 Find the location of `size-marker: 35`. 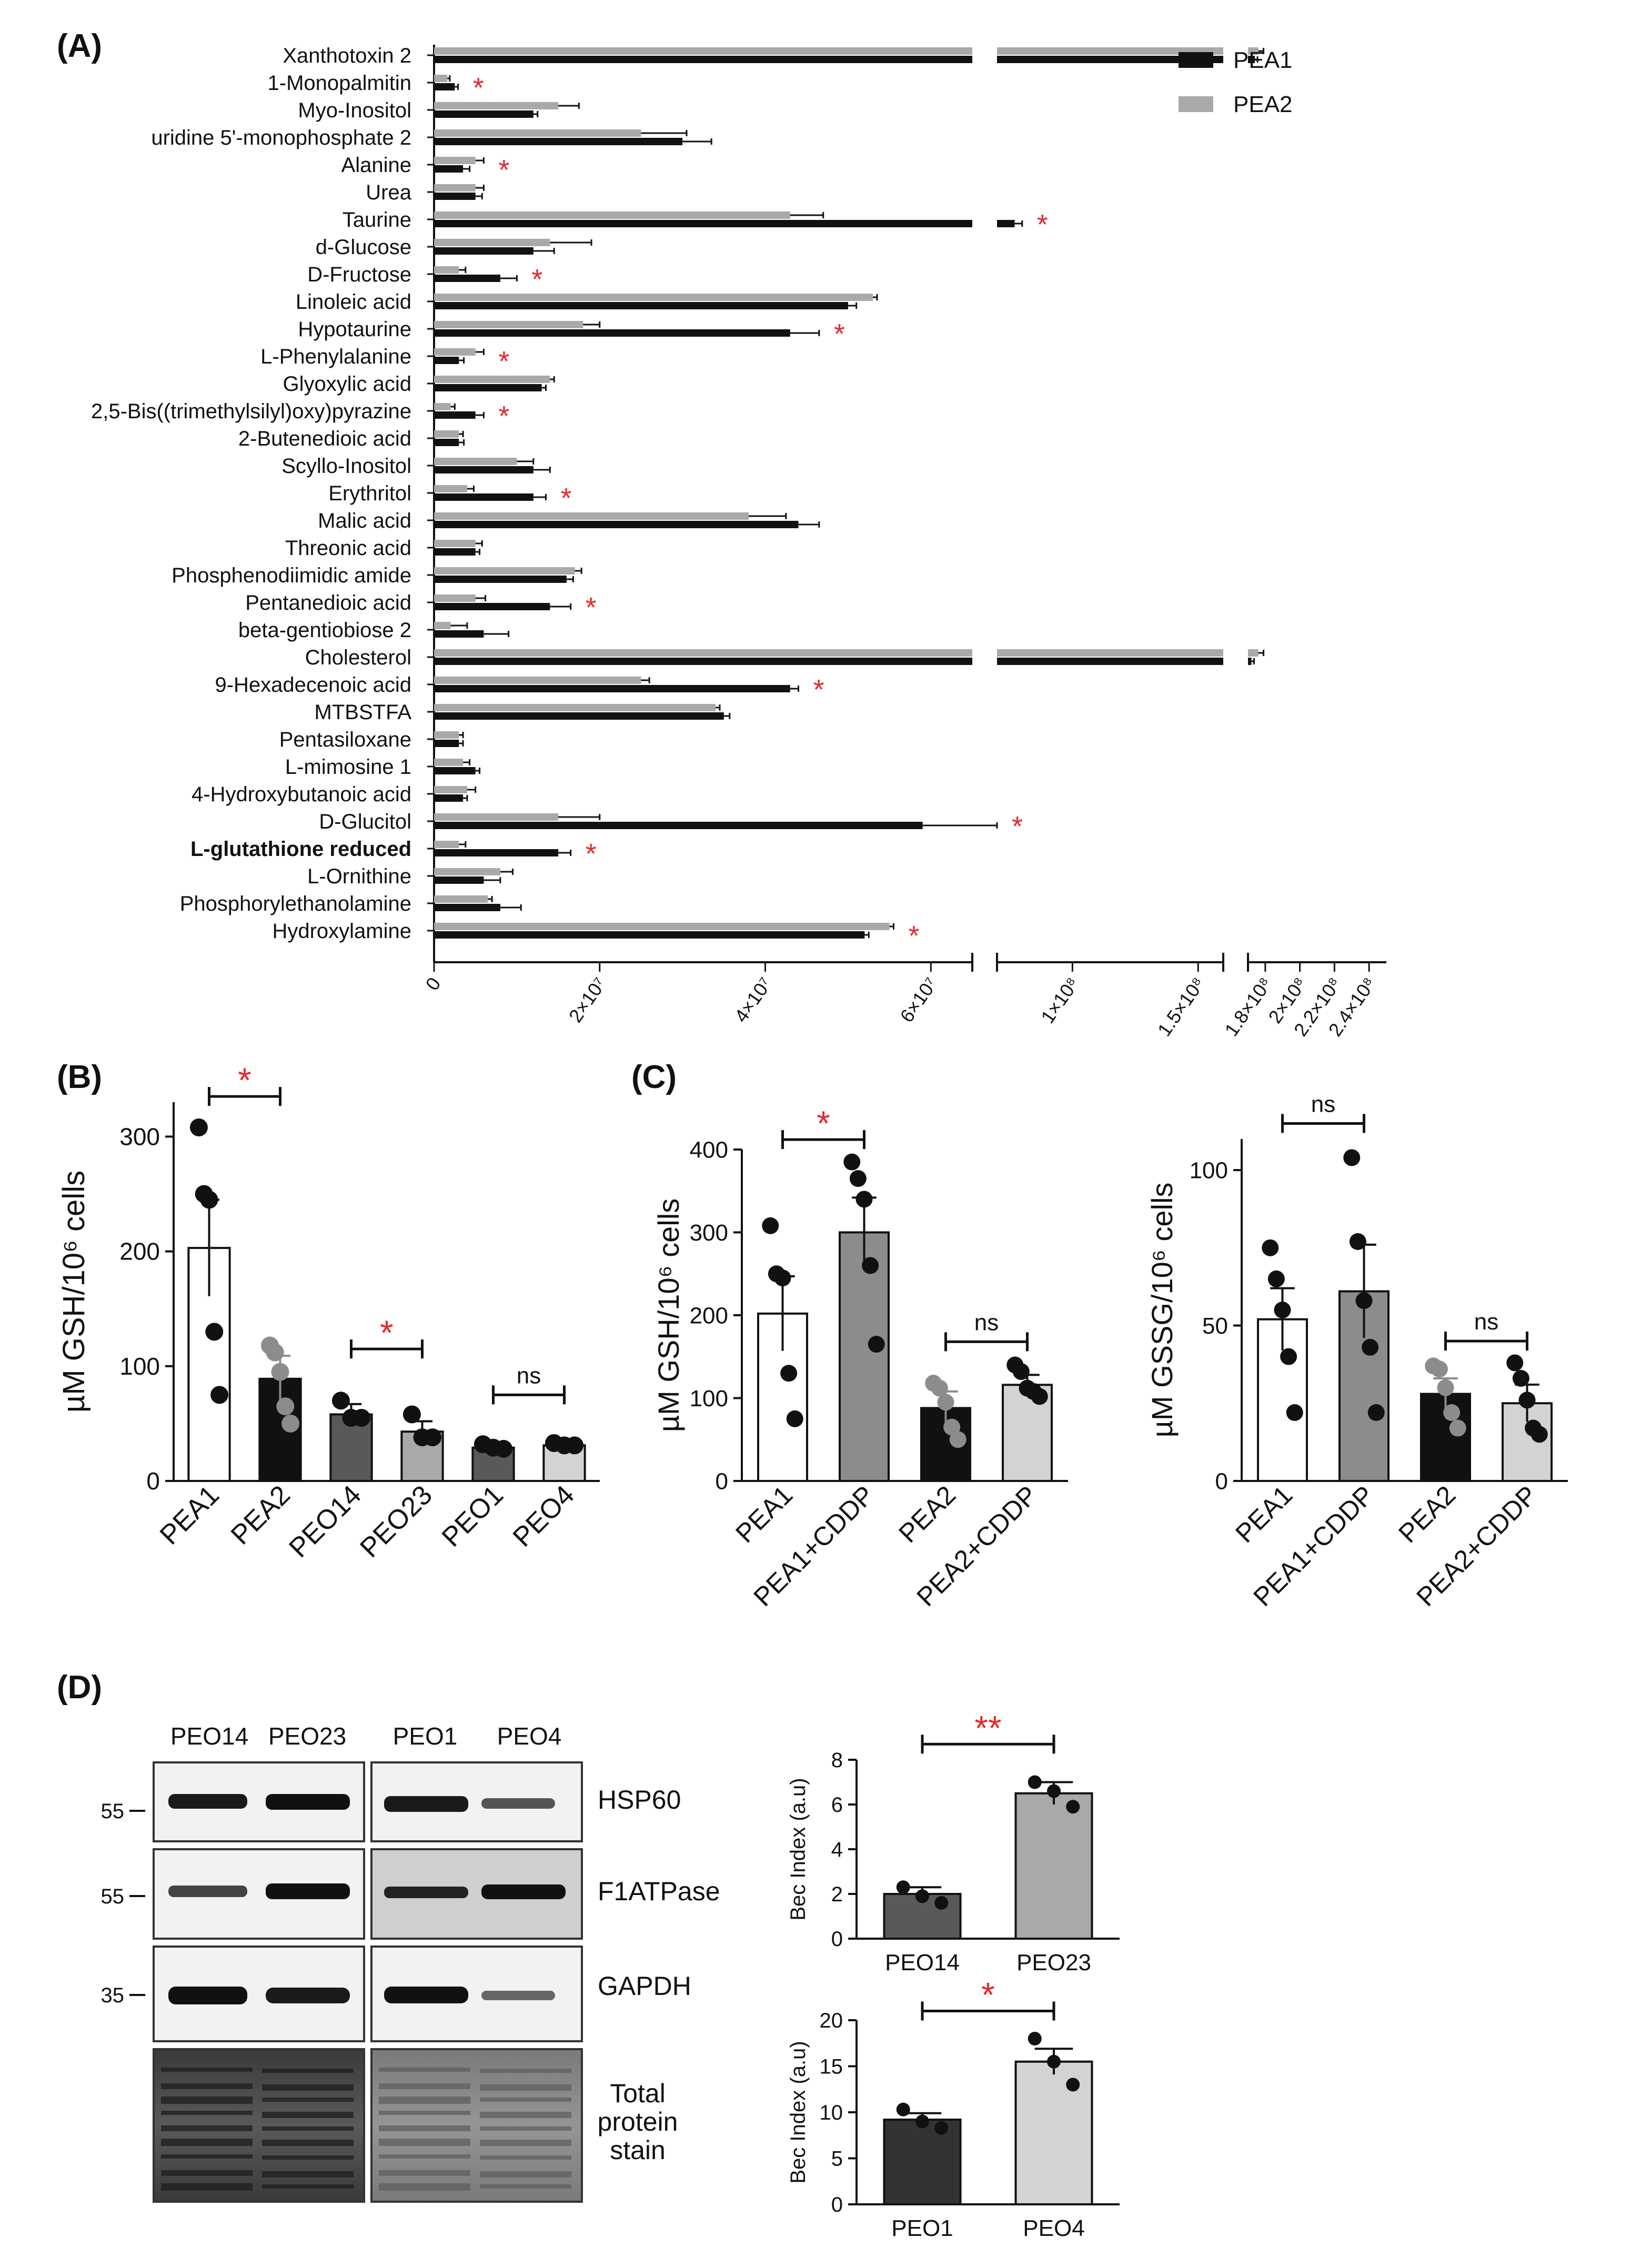

size-marker: 35 is located at coordinates (113, 1995).